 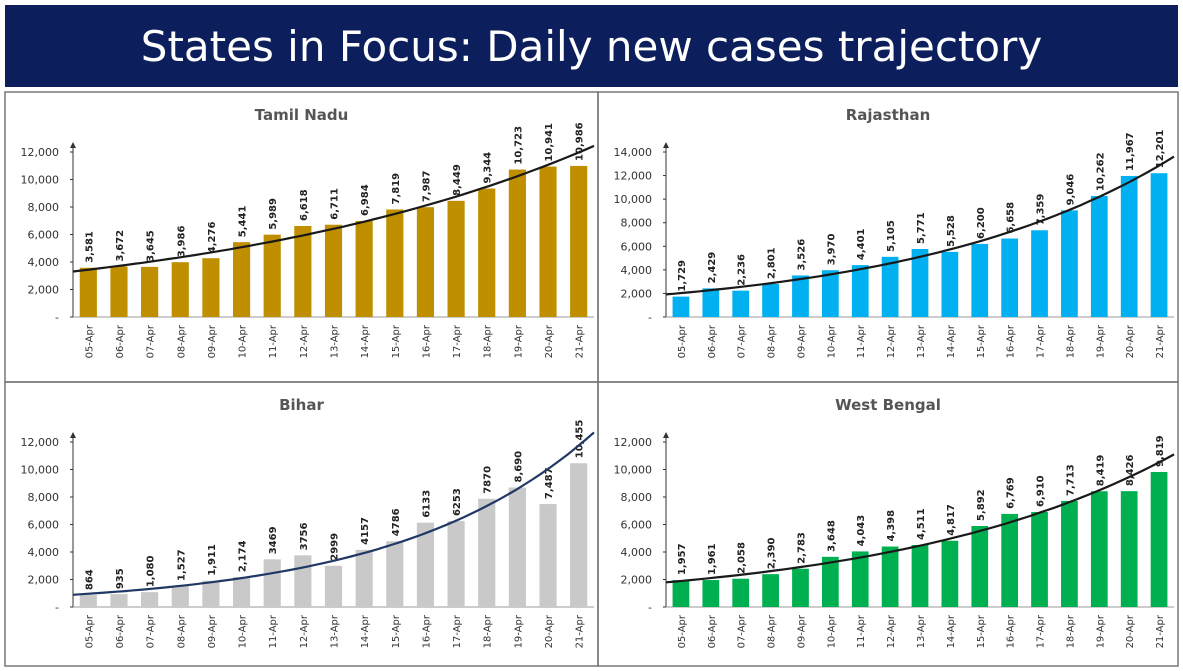 I want to click on value-label: 12,201, so click(x=1160, y=149).